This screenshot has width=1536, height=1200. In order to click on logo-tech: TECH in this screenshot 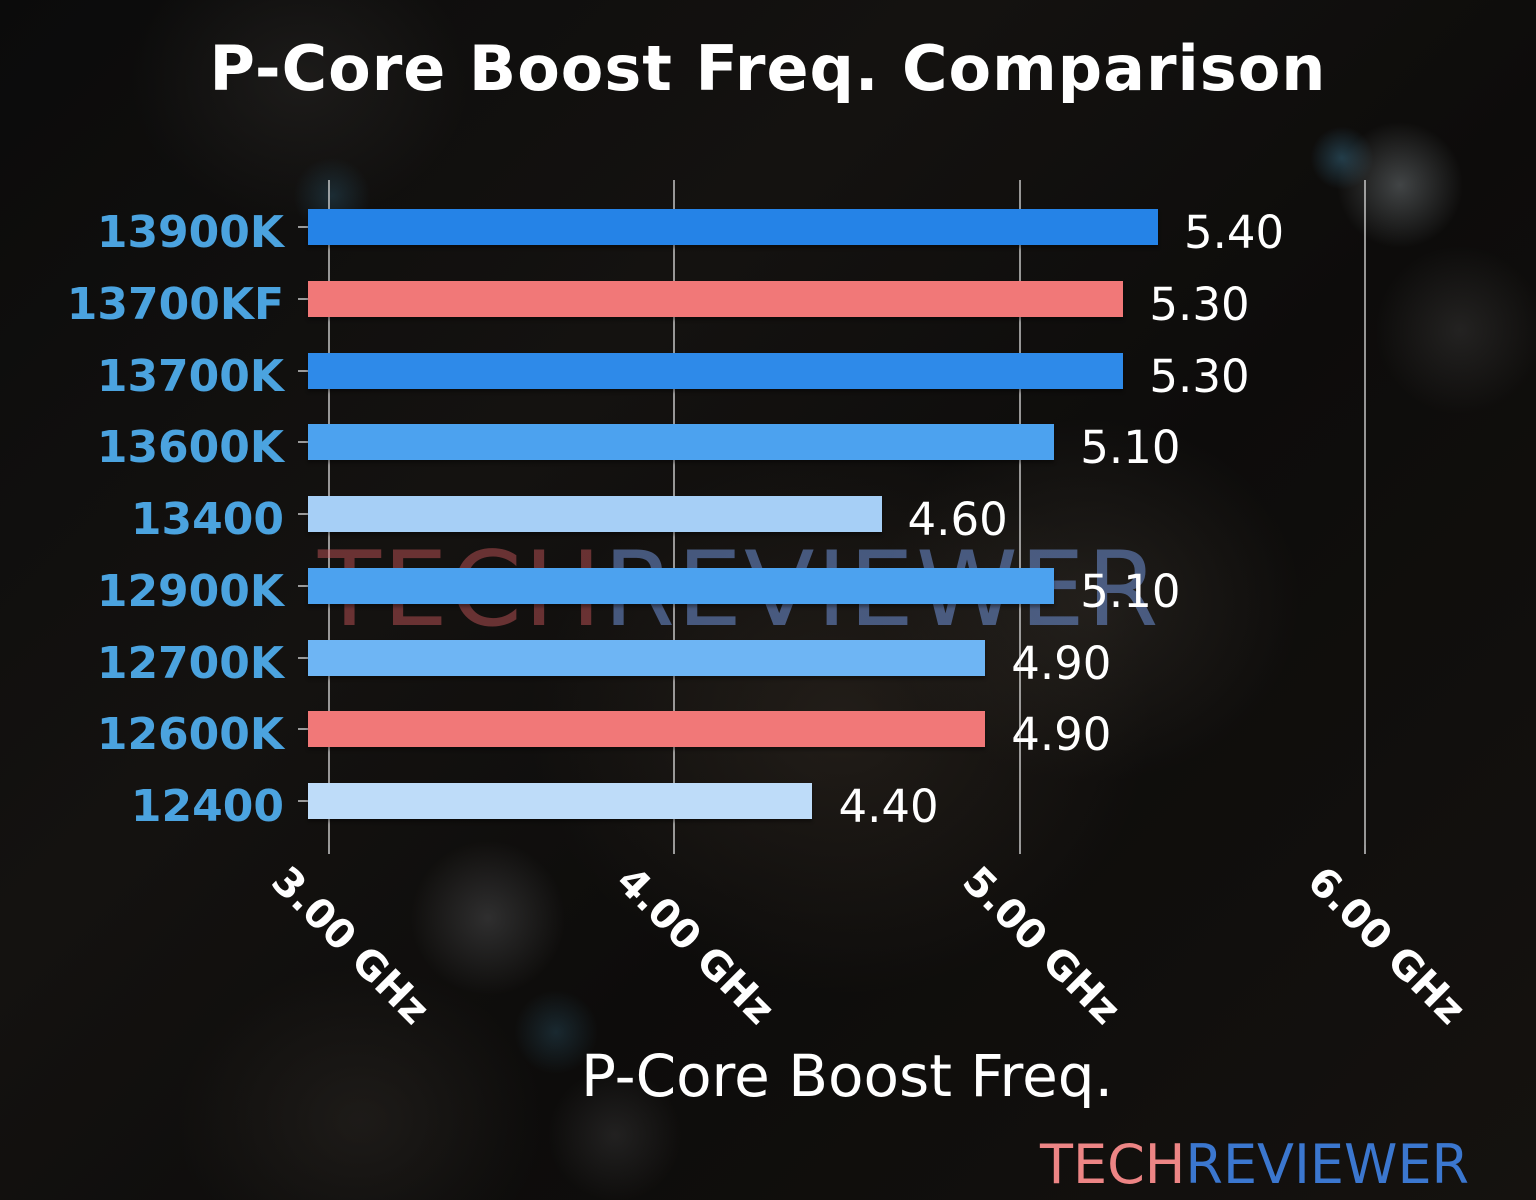, I will do `click(1113, 1164)`.